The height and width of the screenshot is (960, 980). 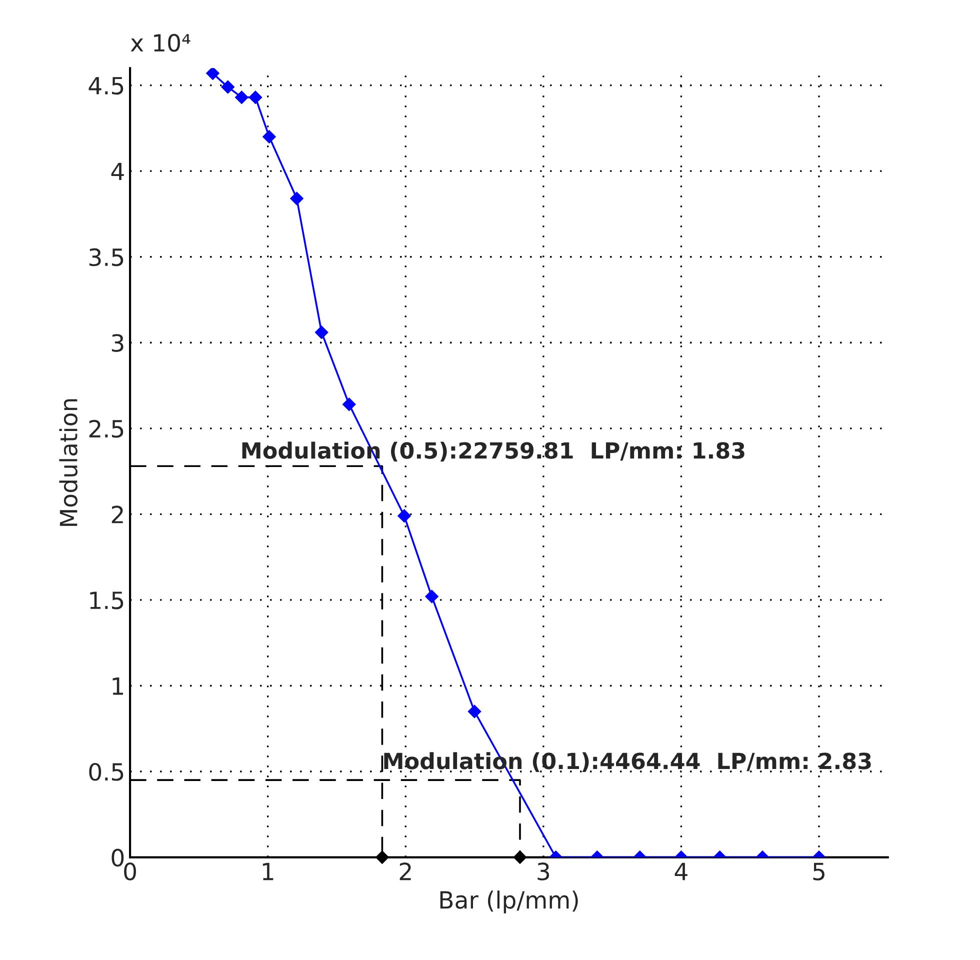 What do you see at coordinates (118, 686) in the screenshot?
I see `y-tick-label: 1` at bounding box center [118, 686].